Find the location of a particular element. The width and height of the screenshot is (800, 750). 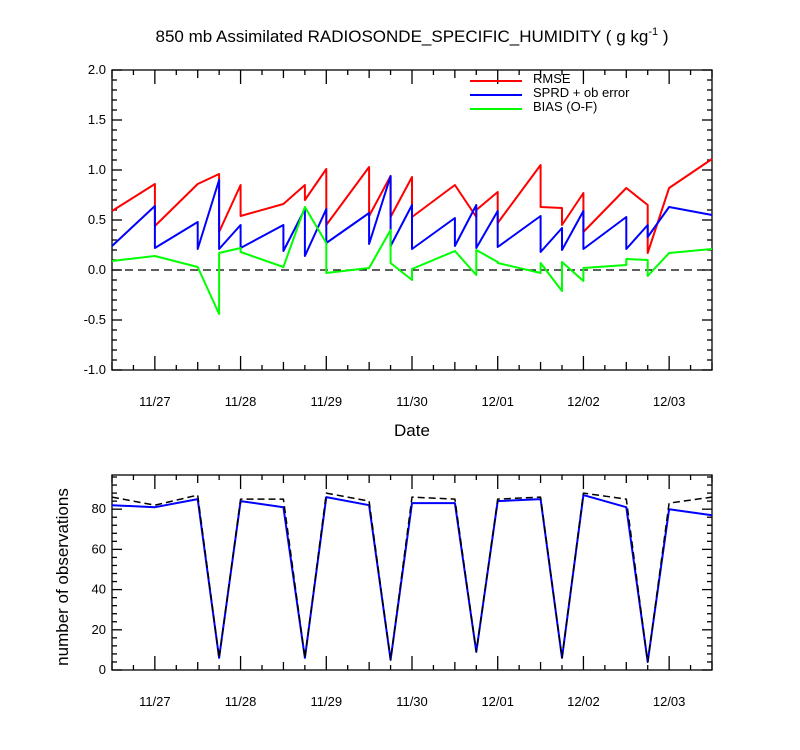

y-tick-label: -0.5 is located at coordinates (95, 319).